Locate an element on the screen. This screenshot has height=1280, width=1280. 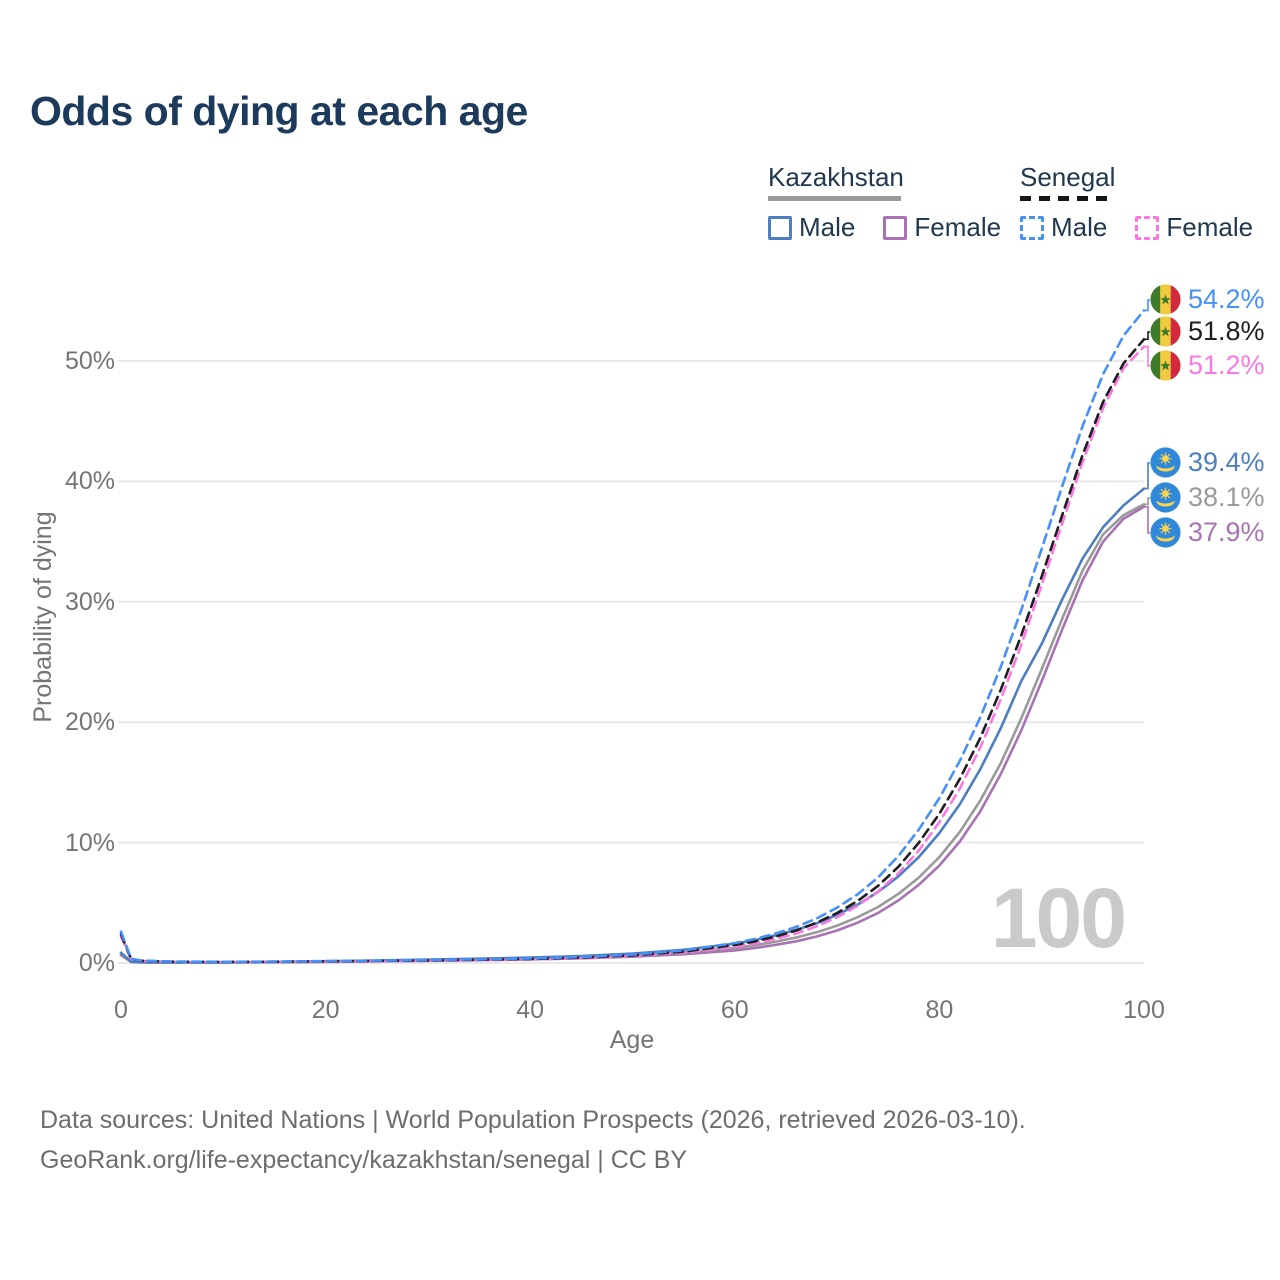
legend-group-senegal: Senegal Male Female is located at coordinates (1136, 202).